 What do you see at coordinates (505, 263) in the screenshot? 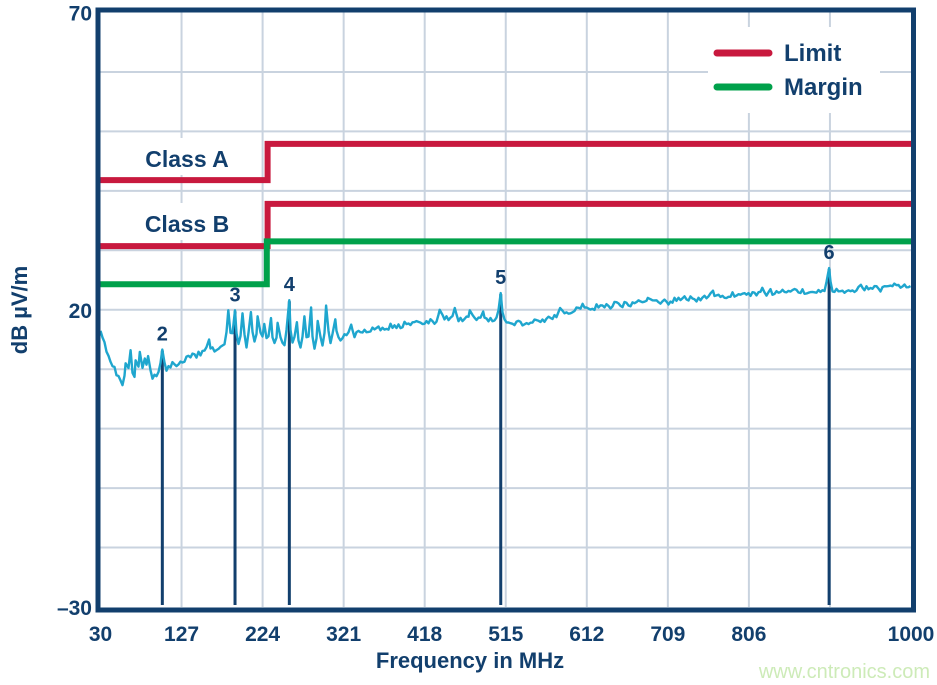
I see `margin-line` at bounding box center [505, 263].